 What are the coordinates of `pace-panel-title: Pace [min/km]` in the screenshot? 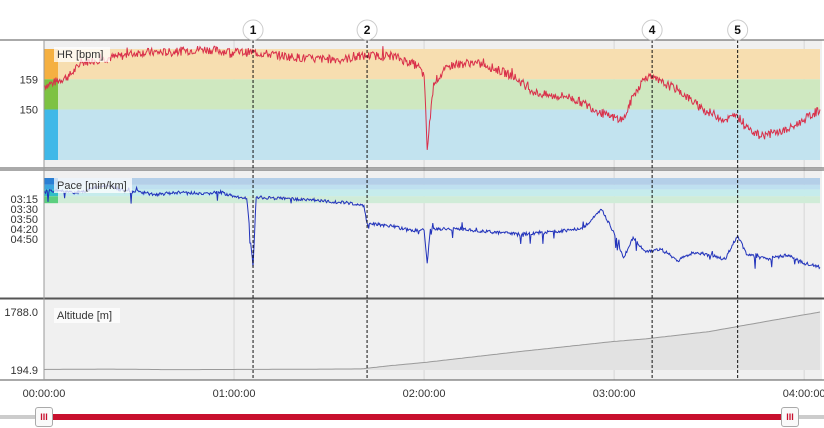 It's located at (92, 186).